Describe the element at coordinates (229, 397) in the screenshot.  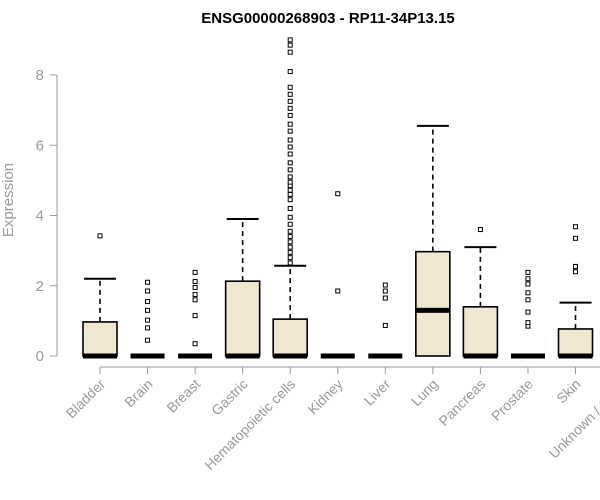
I see `x-tick-label: Gastric` at that location.